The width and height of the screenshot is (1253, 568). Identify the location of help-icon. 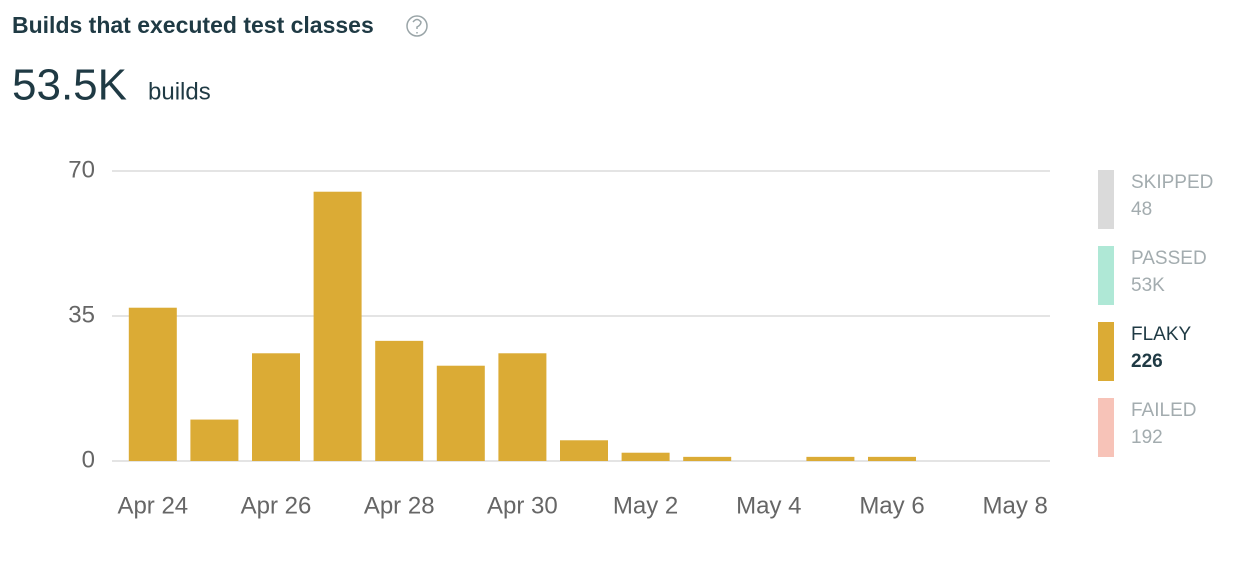
(417, 26).